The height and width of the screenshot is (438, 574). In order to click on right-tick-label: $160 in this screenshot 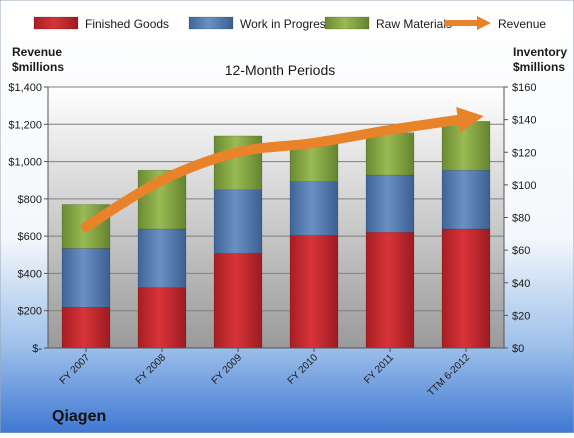, I will do `click(524, 88)`.